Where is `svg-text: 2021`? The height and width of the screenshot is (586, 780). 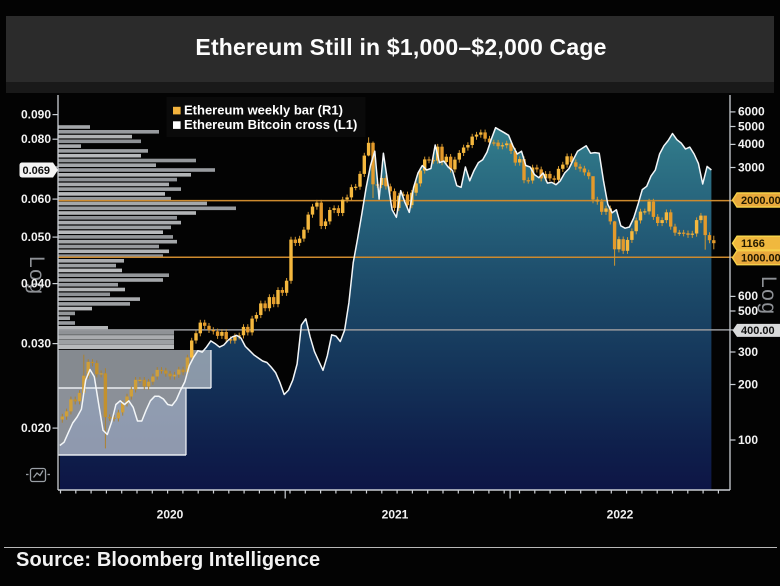 svg-text: 2021 is located at coordinates (395, 515).